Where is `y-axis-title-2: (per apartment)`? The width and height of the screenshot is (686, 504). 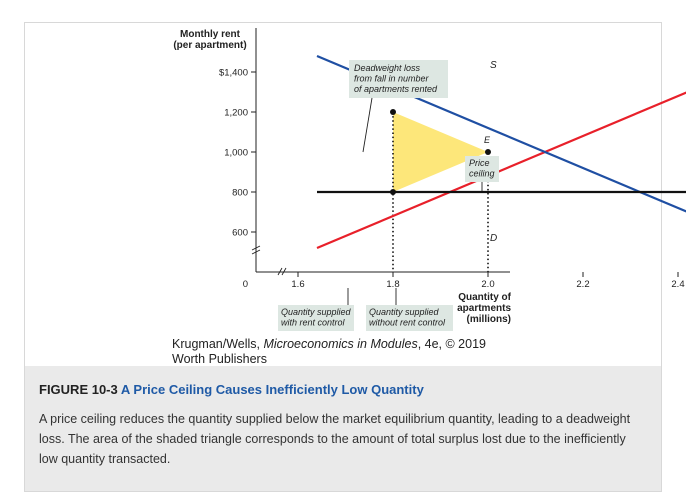
y-axis-title-2: (per apartment) is located at coordinates (209, 45).